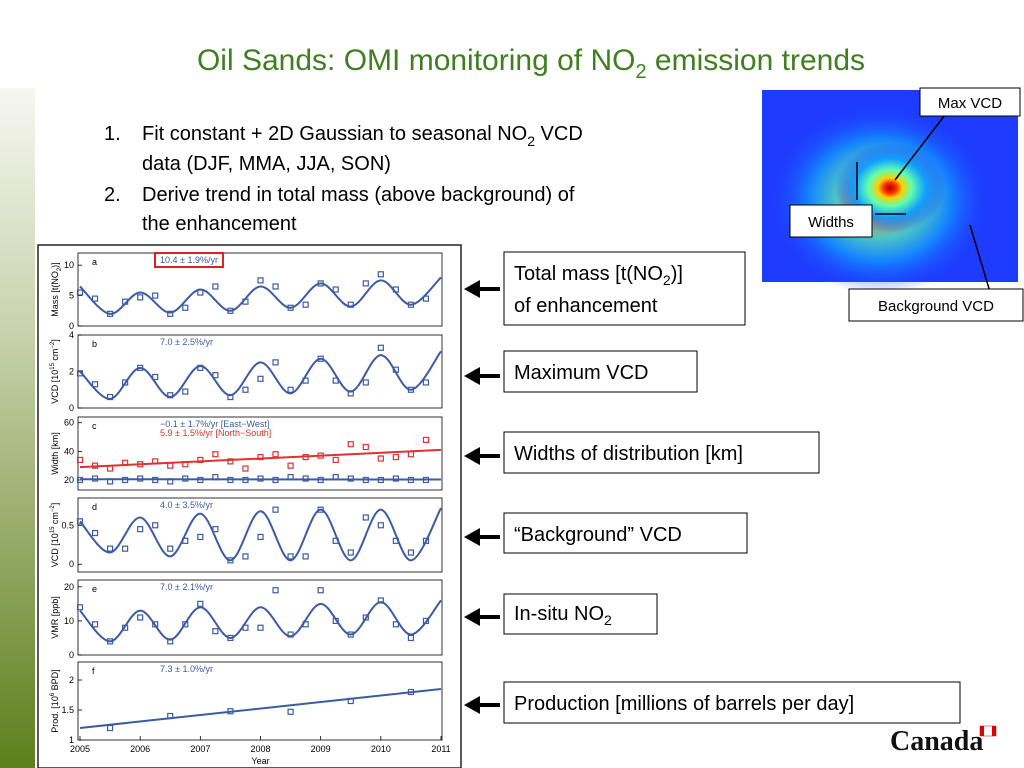 The width and height of the screenshot is (1024, 768). Describe the element at coordinates (69, 423) in the screenshot. I see `y-tick-label: 60` at that location.